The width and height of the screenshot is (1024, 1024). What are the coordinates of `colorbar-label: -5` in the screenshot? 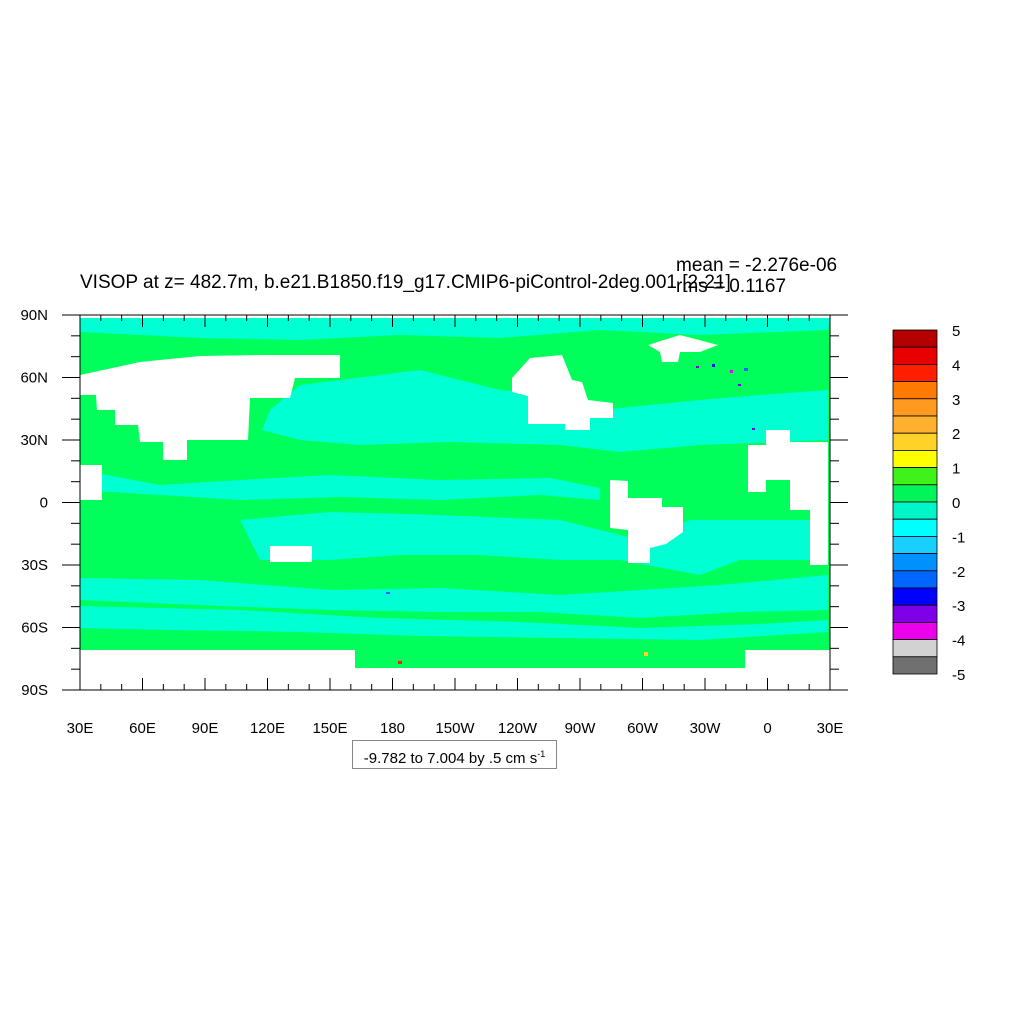 It's located at (958, 675).